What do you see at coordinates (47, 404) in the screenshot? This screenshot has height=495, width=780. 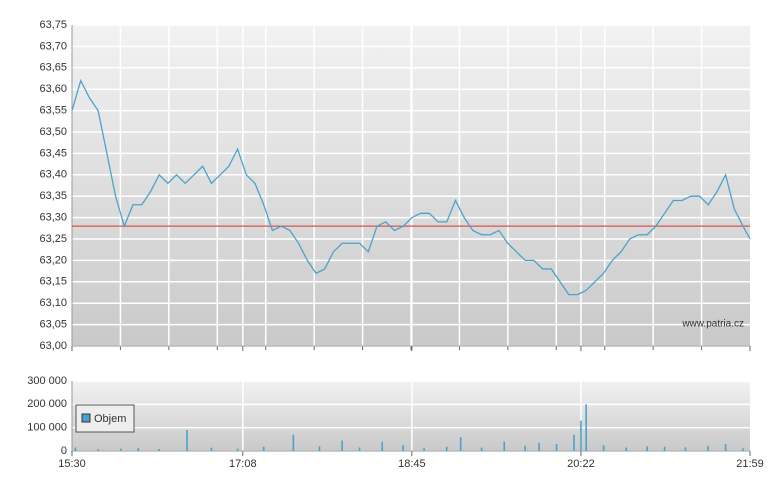 I see `y-tick-label: 200 000` at bounding box center [47, 404].